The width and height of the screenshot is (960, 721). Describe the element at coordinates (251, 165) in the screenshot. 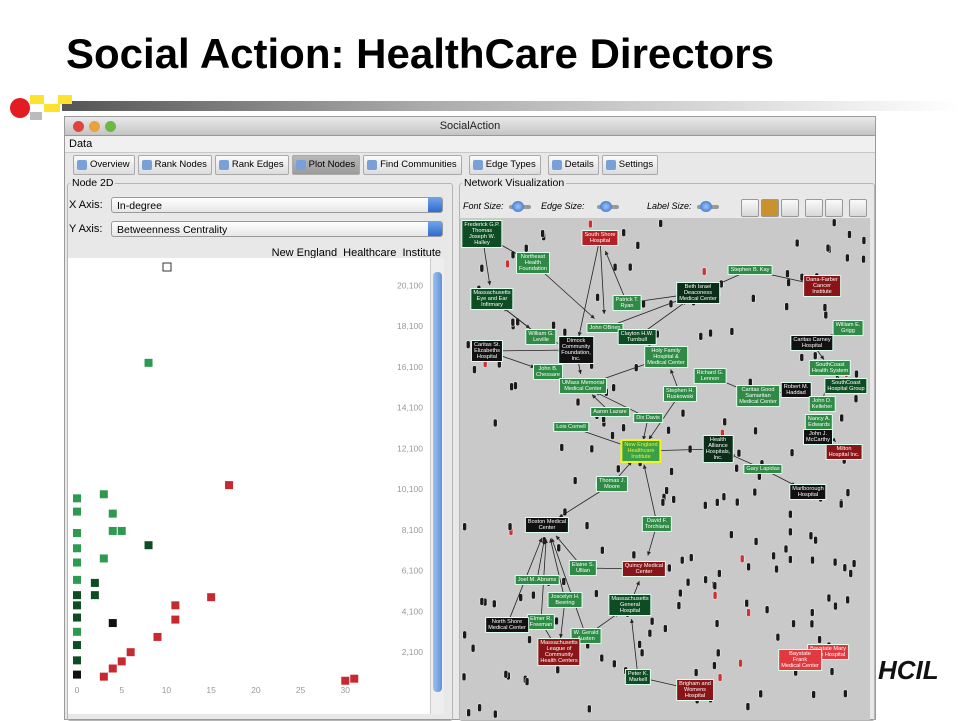

I see `toolbar-button: Rank Edges` at that location.